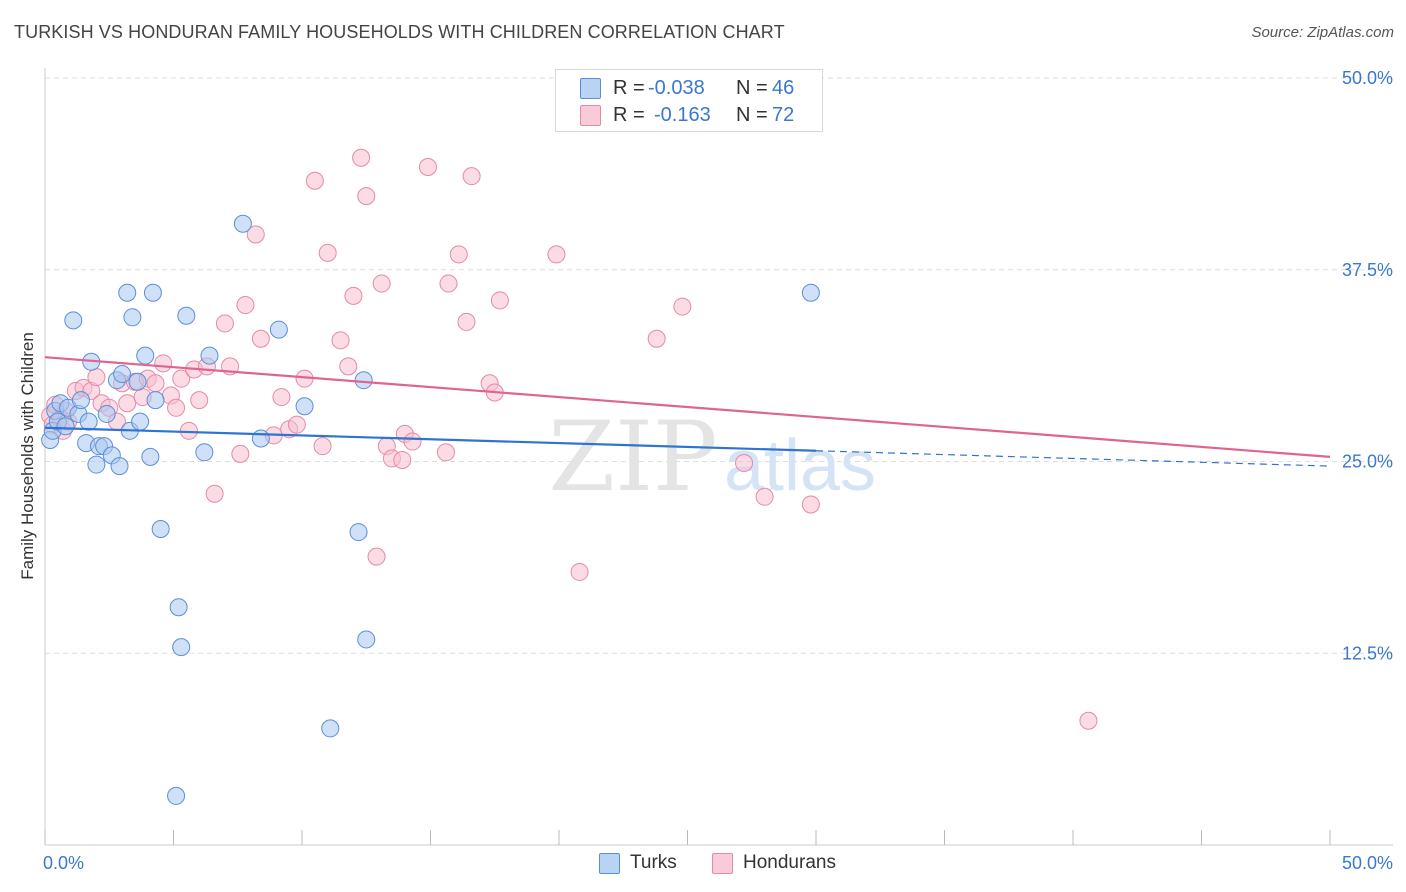 The width and height of the screenshot is (1406, 892). Describe the element at coordinates (676, 88) in the screenshot. I see `legend-r-value: -0.038` at that location.